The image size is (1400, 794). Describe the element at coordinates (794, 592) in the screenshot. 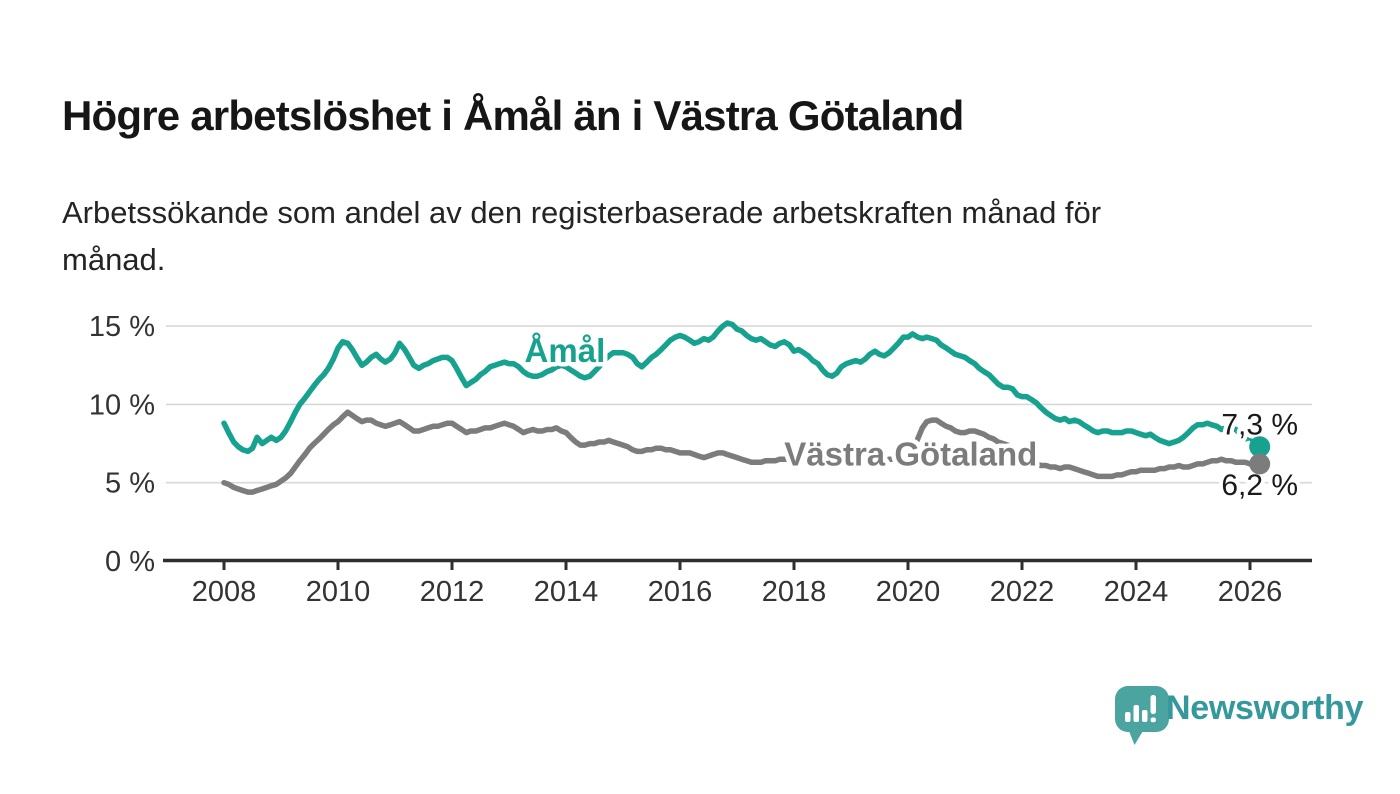

I see `x-tick-label: 2018` at that location.